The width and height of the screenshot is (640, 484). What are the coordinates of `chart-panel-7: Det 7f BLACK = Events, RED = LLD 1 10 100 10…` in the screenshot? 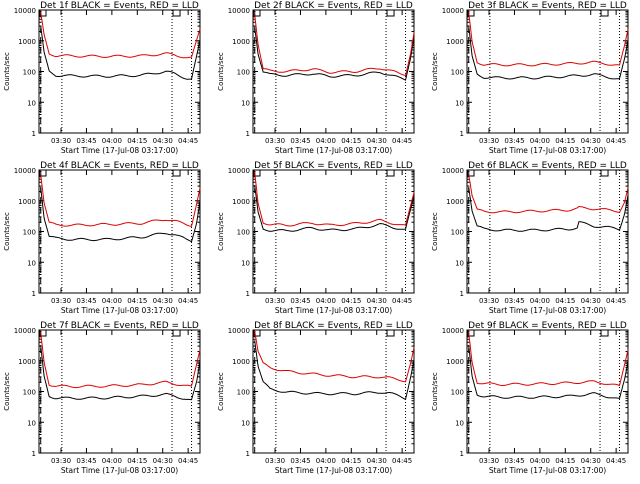 It's located at (102, 398).